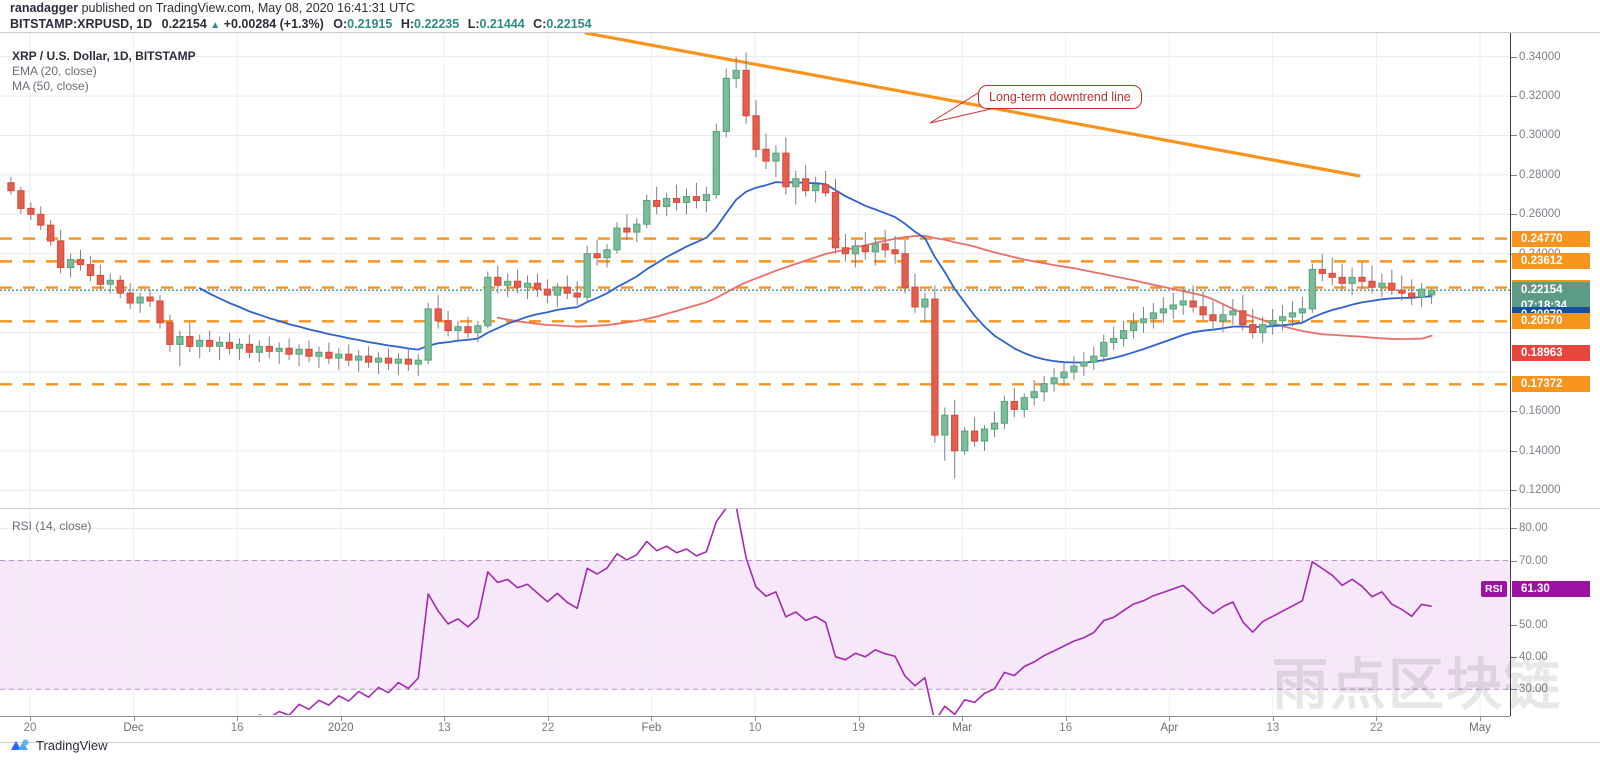 The height and width of the screenshot is (763, 1600). What do you see at coordinates (473, 24) in the screenshot?
I see `ohlc-l-label: L:` at bounding box center [473, 24].